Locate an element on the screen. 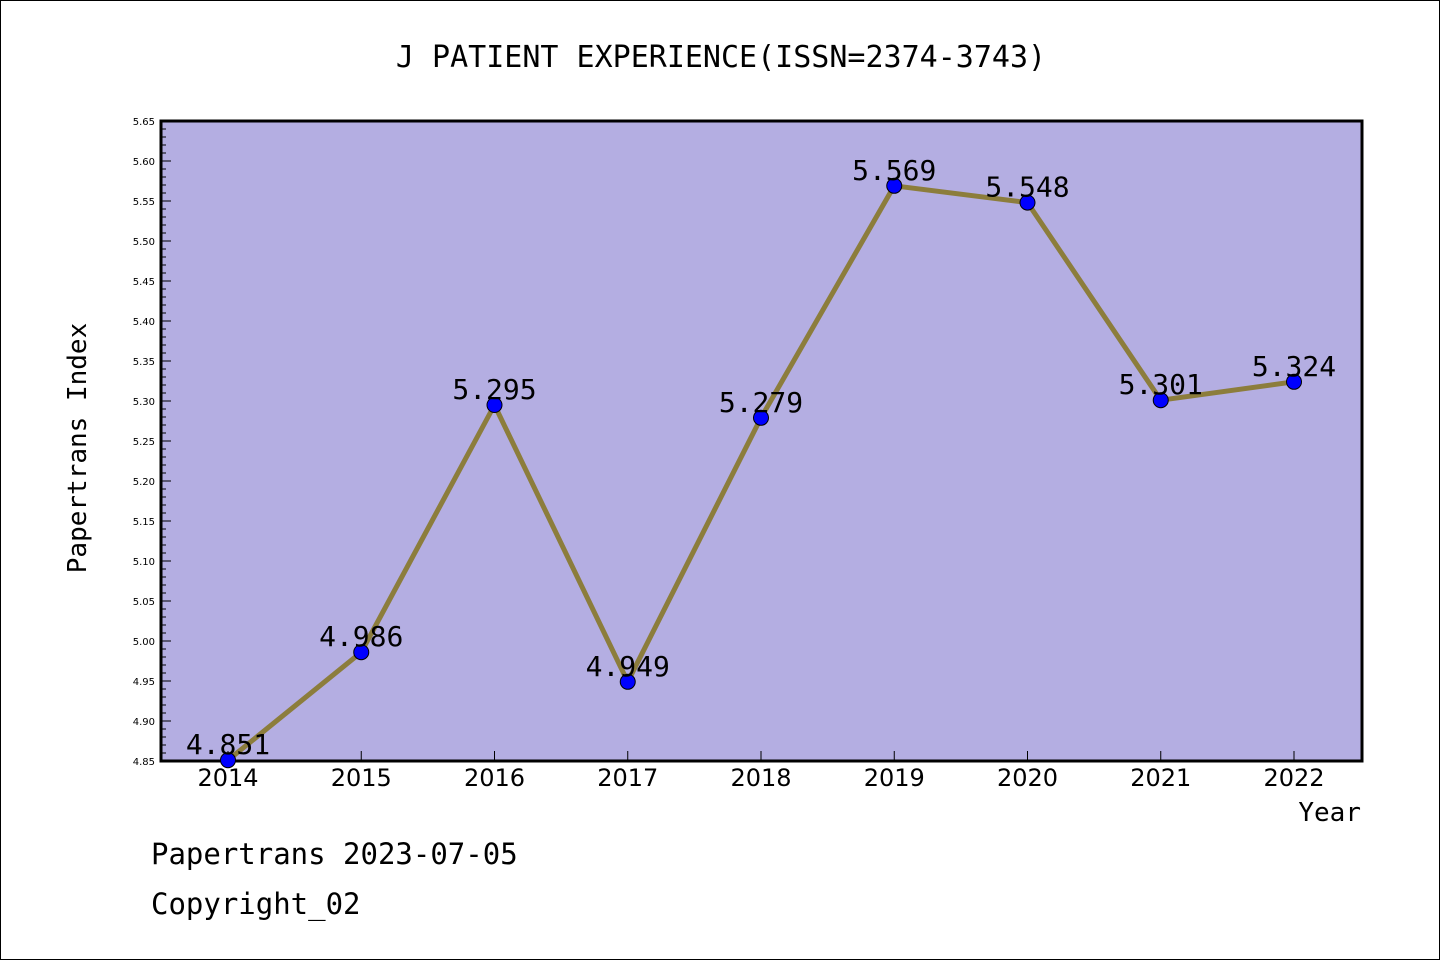 This screenshot has height=961, width=1440. footer-date: Papertrans 2023-07-05 is located at coordinates (334, 854).